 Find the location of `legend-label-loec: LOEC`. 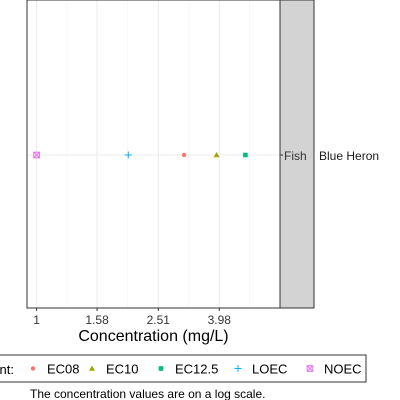

legend-label-loec: LOEC is located at coordinates (269, 369).